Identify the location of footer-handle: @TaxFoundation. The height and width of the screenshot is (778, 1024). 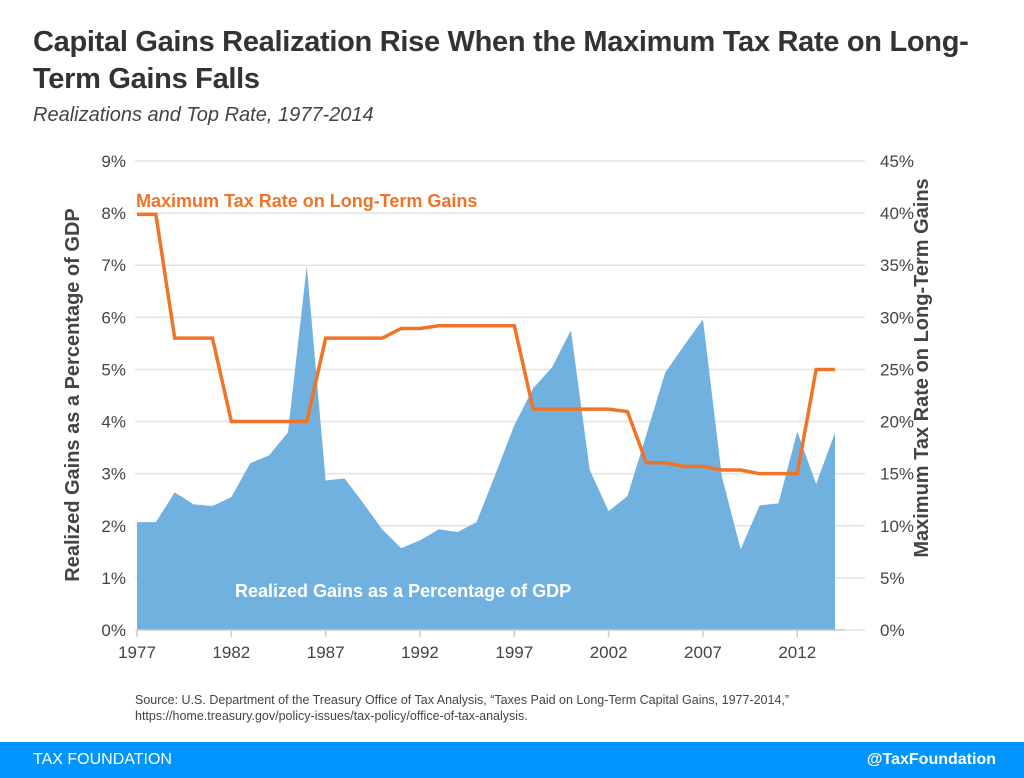
(931, 759).